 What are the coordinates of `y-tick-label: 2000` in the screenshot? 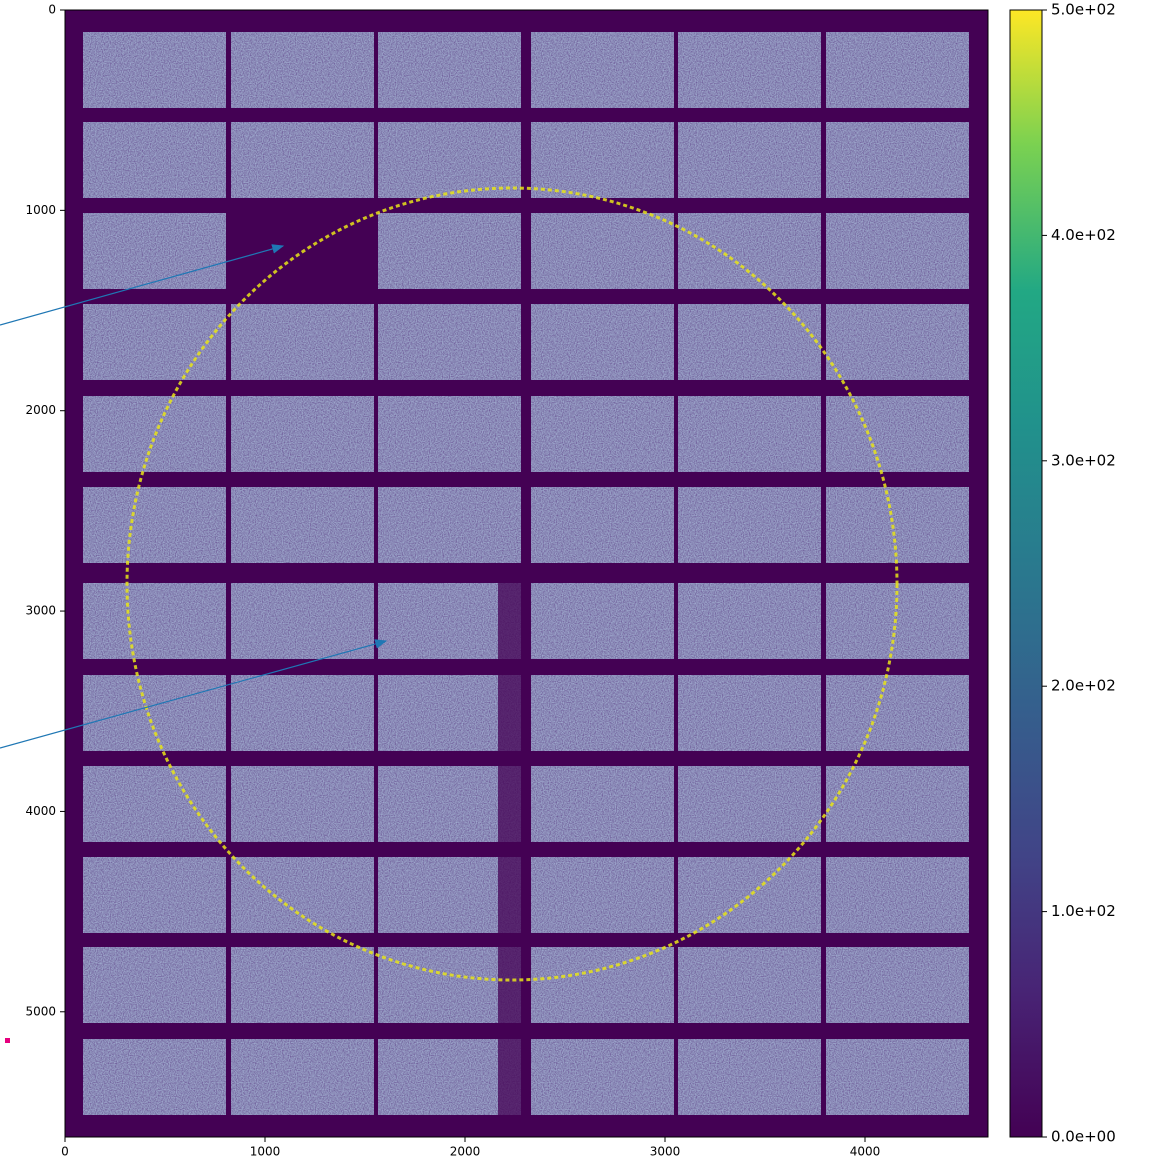 It's located at (40, 410).